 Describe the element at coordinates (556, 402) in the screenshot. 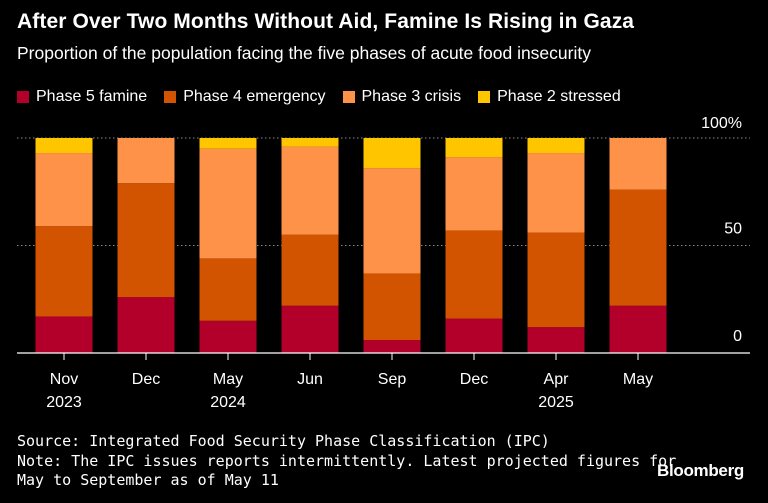

I see `x-tick-year-label-6: 2025` at that location.